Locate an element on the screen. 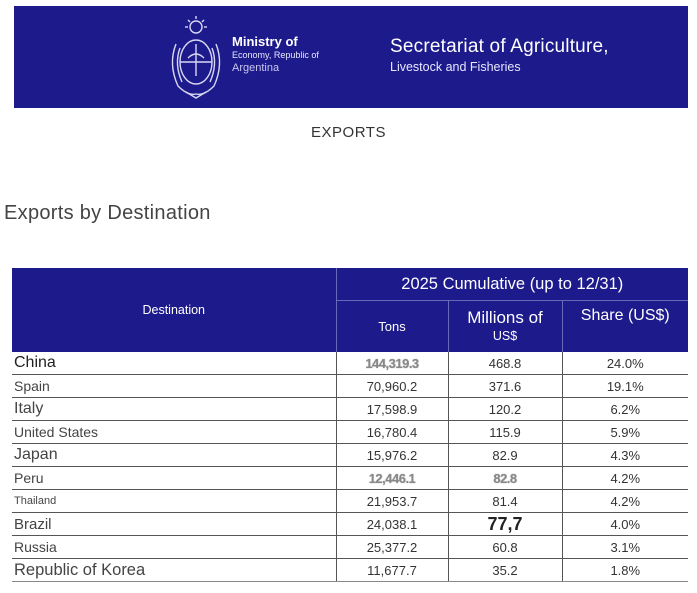  cell-destination: United States is located at coordinates (174, 432).